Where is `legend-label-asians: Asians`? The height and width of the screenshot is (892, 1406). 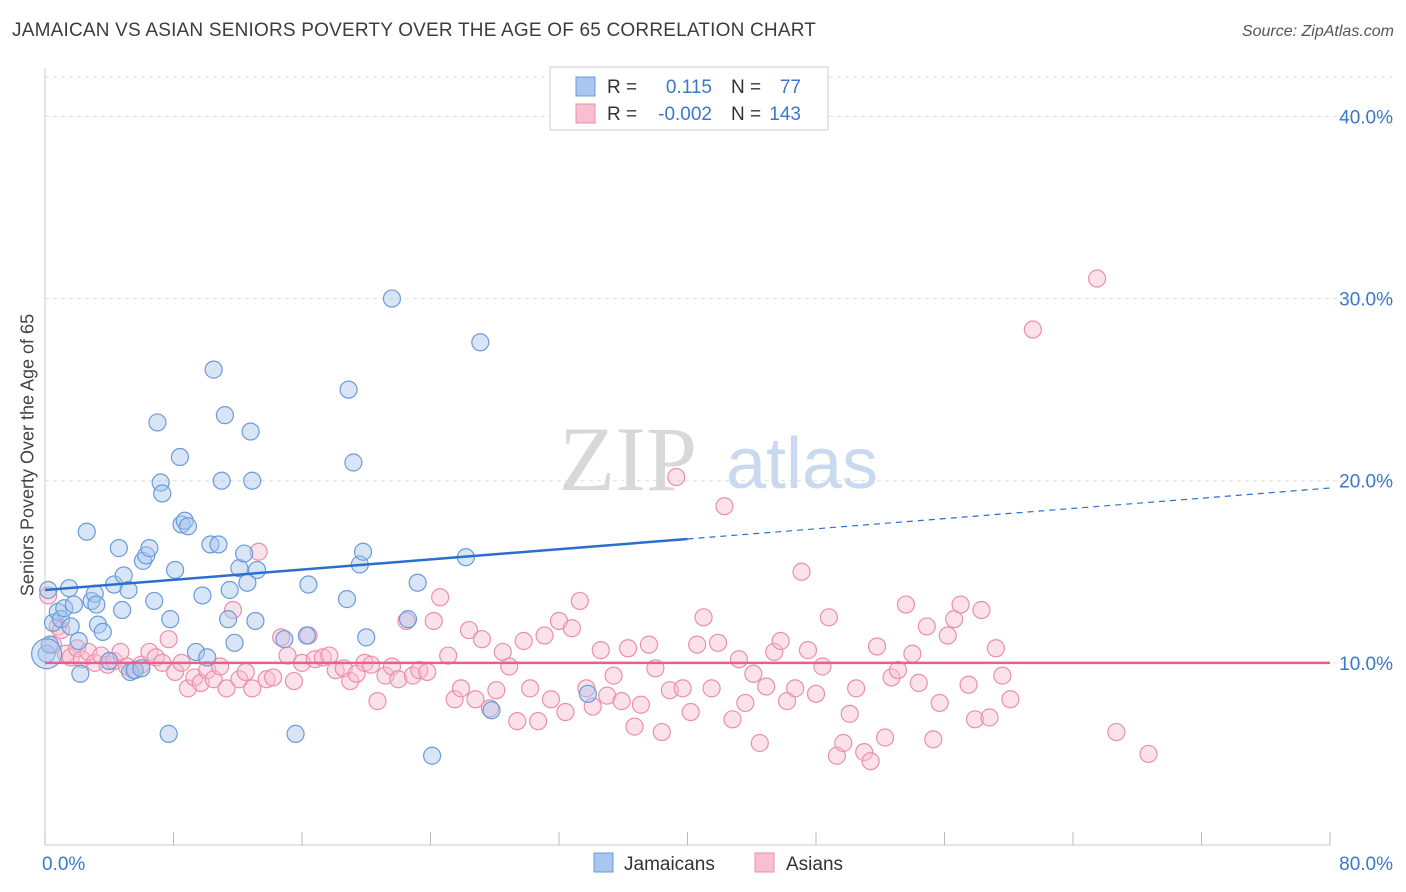 legend-label-asians: Asians is located at coordinates (814, 864).